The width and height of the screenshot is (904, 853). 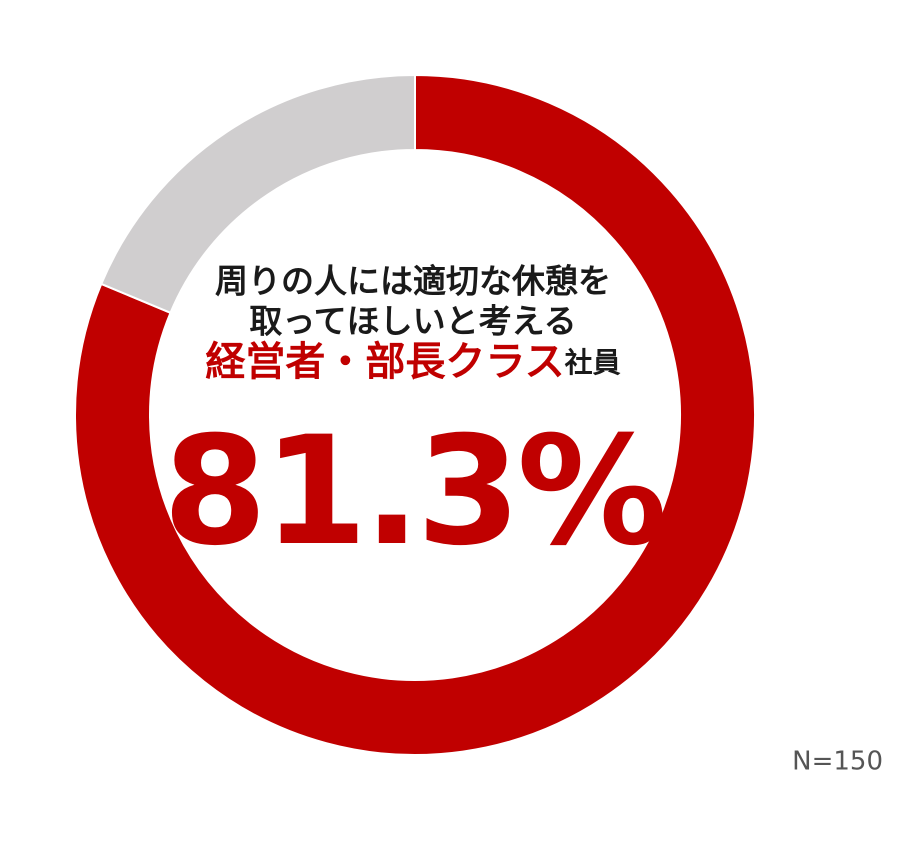 What do you see at coordinates (837, 762) in the screenshot?
I see `sample-size: N=150` at bounding box center [837, 762].